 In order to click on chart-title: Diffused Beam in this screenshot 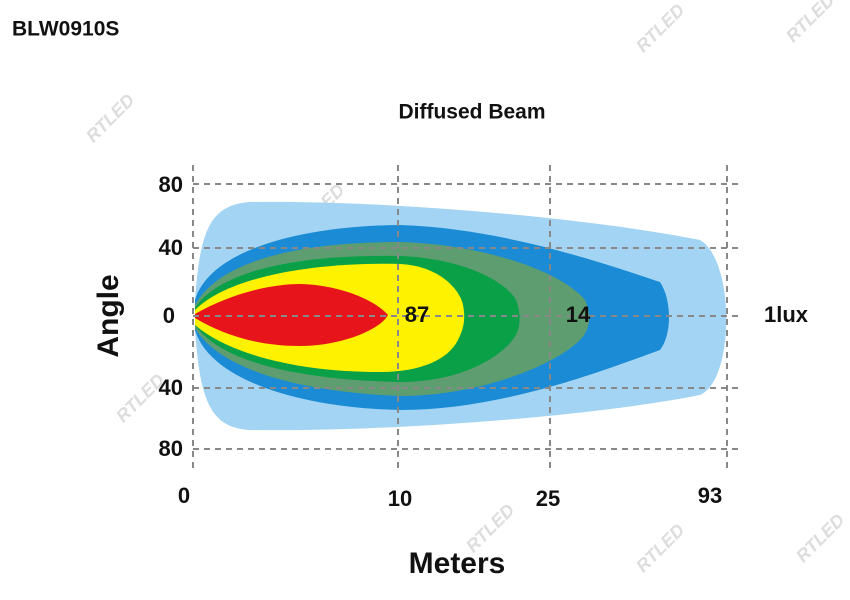, I will do `click(471, 112)`.